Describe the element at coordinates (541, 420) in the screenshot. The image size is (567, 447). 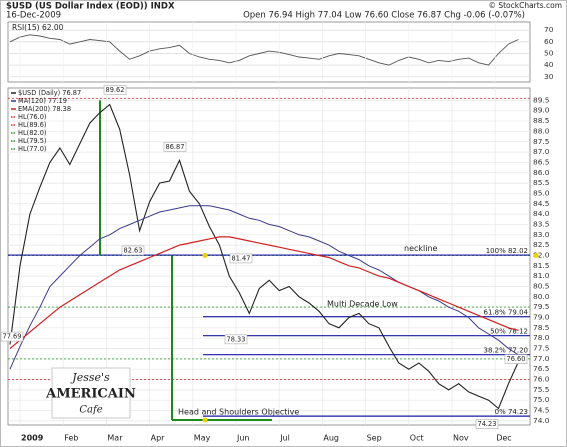
I see `y-tick-label: 74.0` at that location.